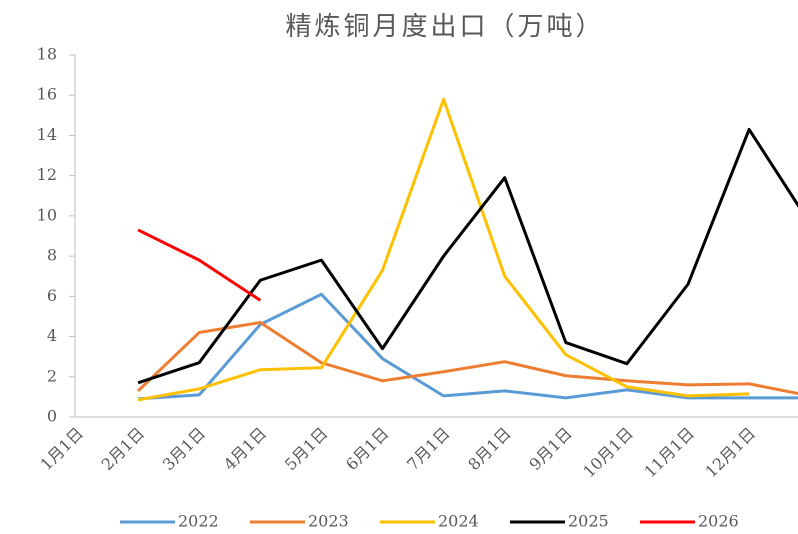  I want to click on legend-label: 2024, so click(458, 521).